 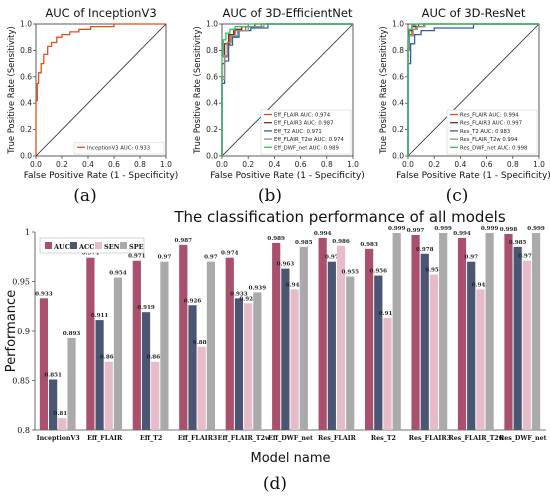 What do you see at coordinates (353, 164) in the screenshot?
I see `x-tick-label: 1.0` at bounding box center [353, 164].